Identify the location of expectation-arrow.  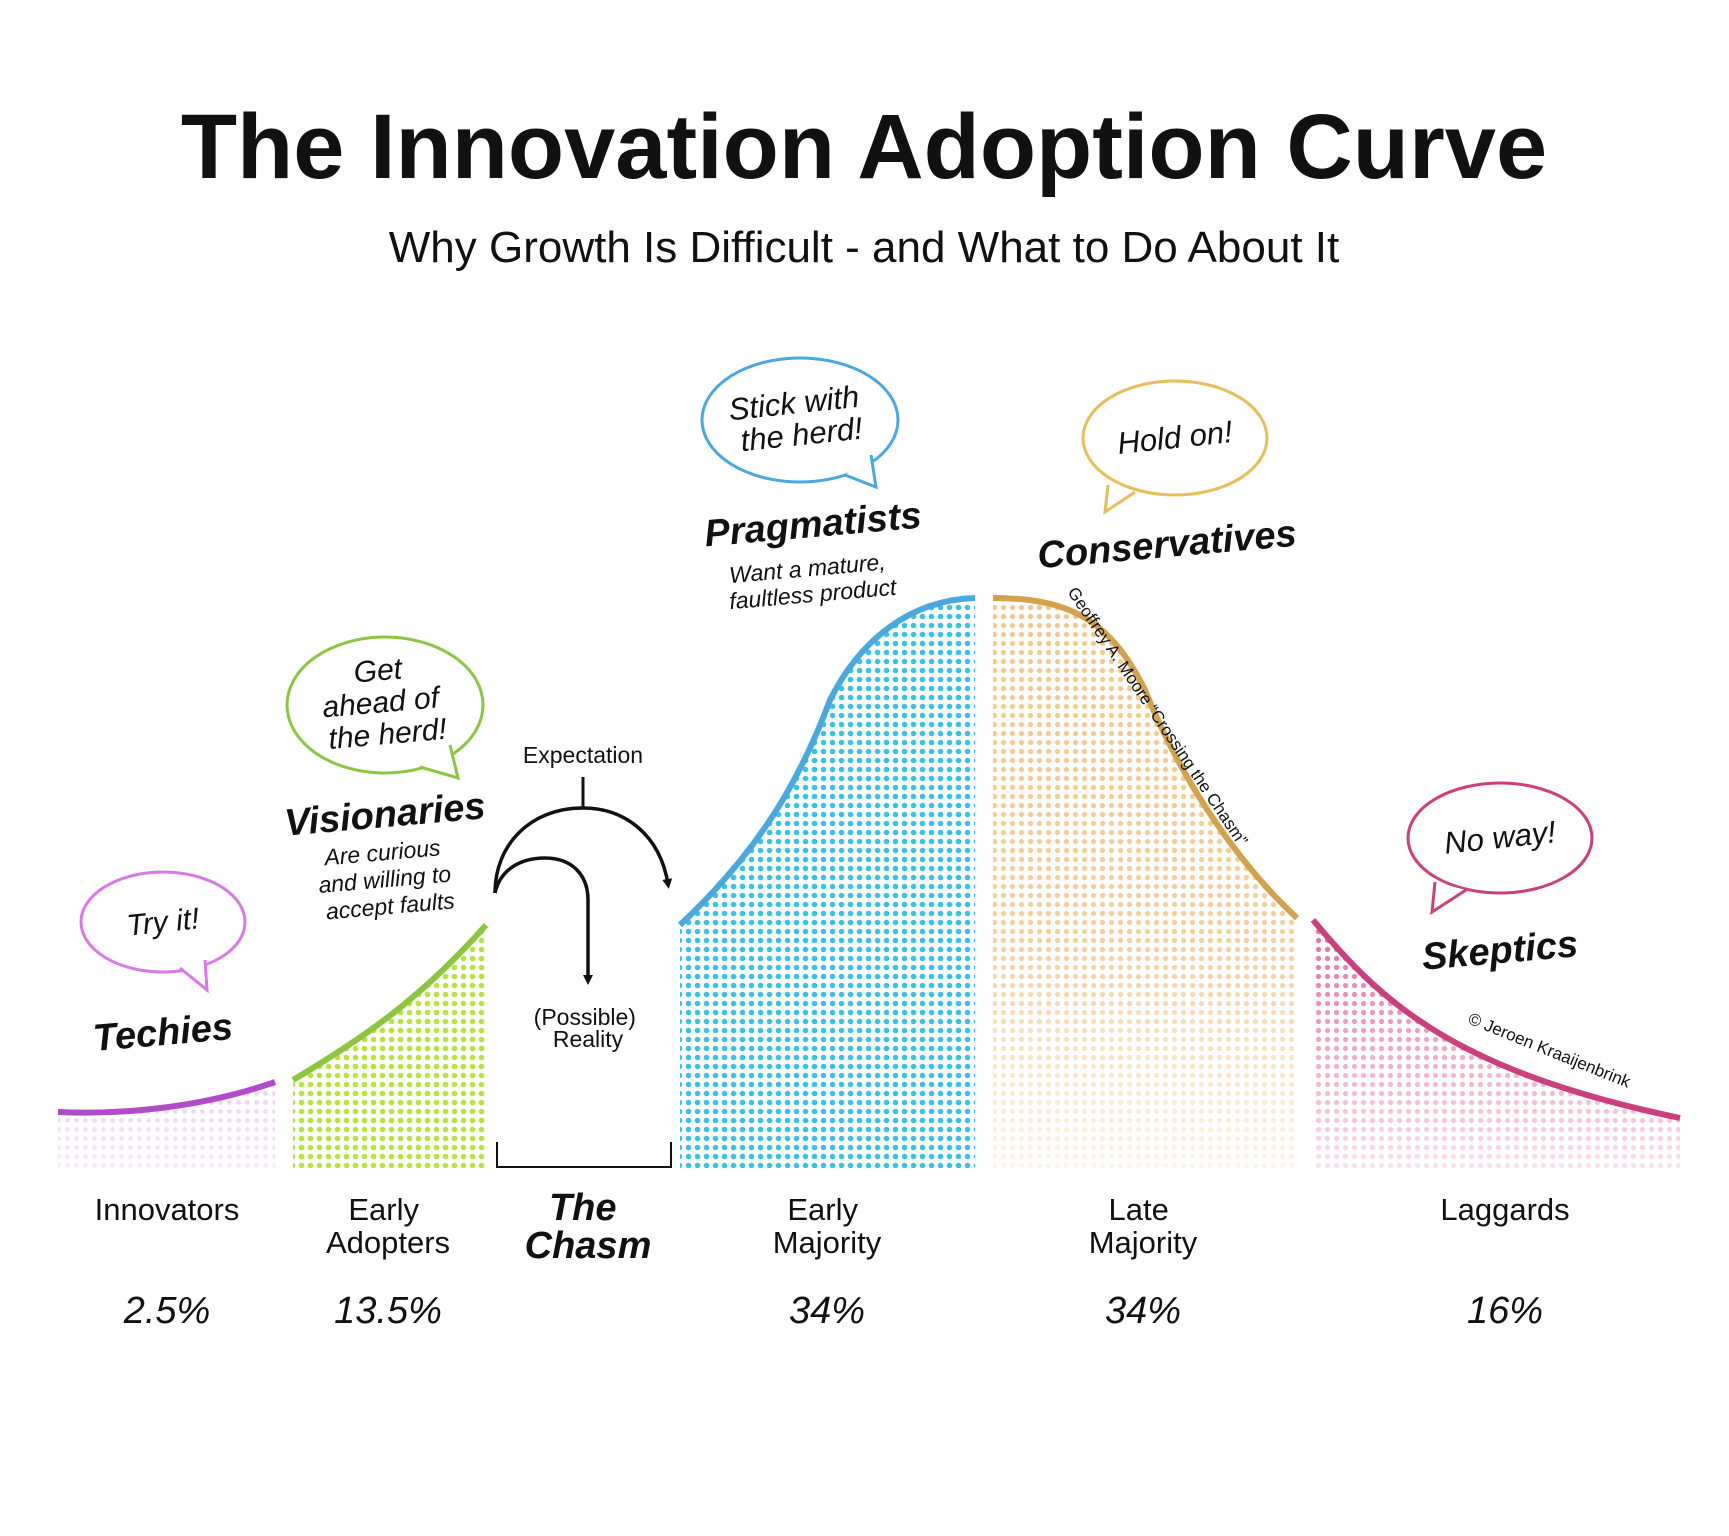
(583, 850).